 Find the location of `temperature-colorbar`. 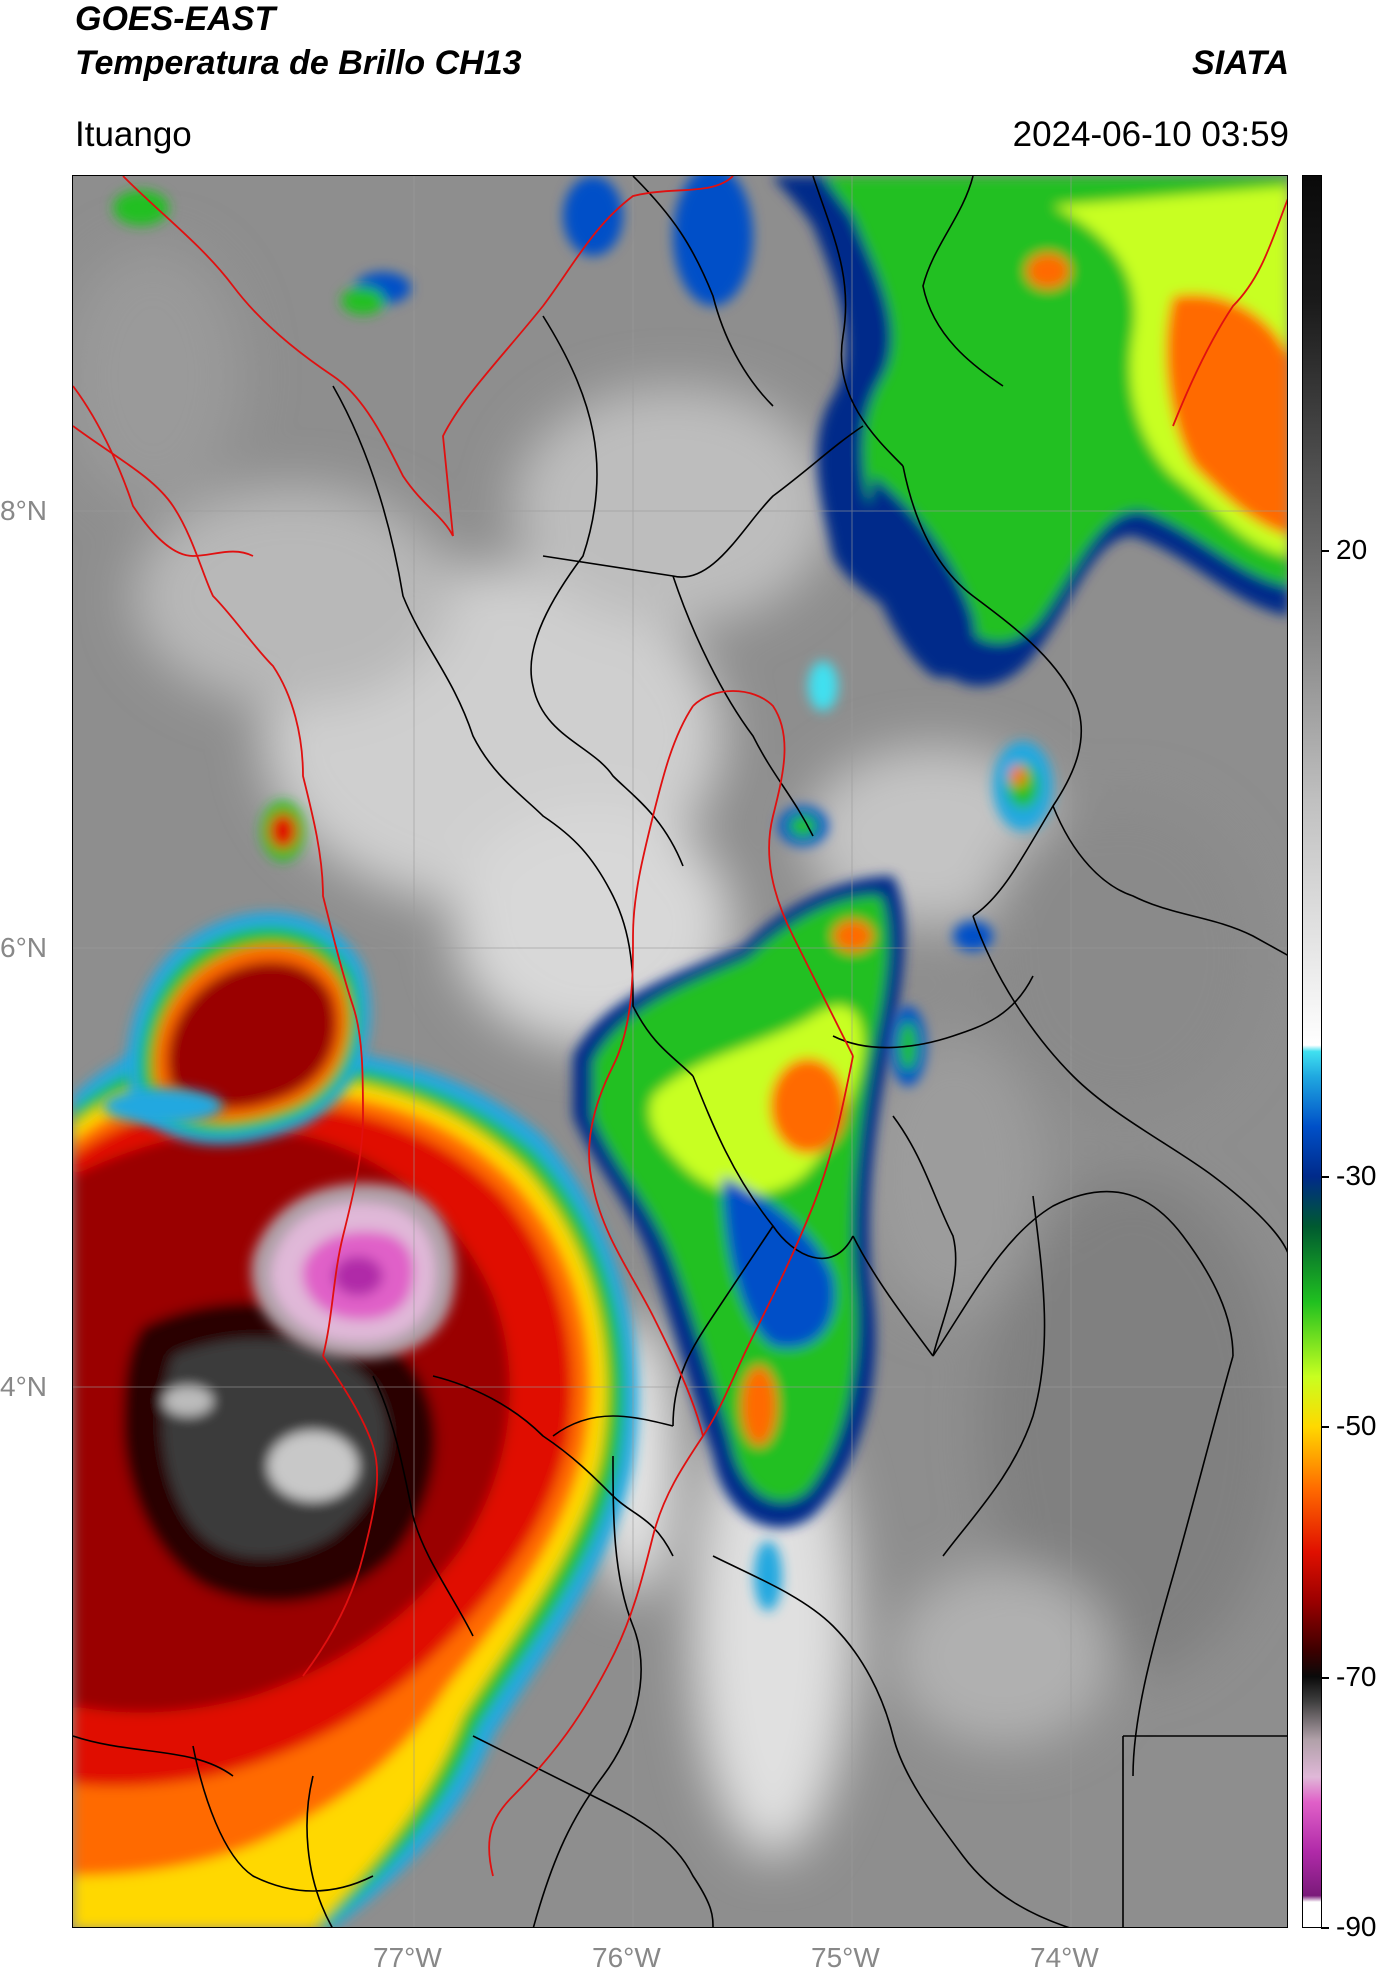

temperature-colorbar is located at coordinates (1312, 1051).